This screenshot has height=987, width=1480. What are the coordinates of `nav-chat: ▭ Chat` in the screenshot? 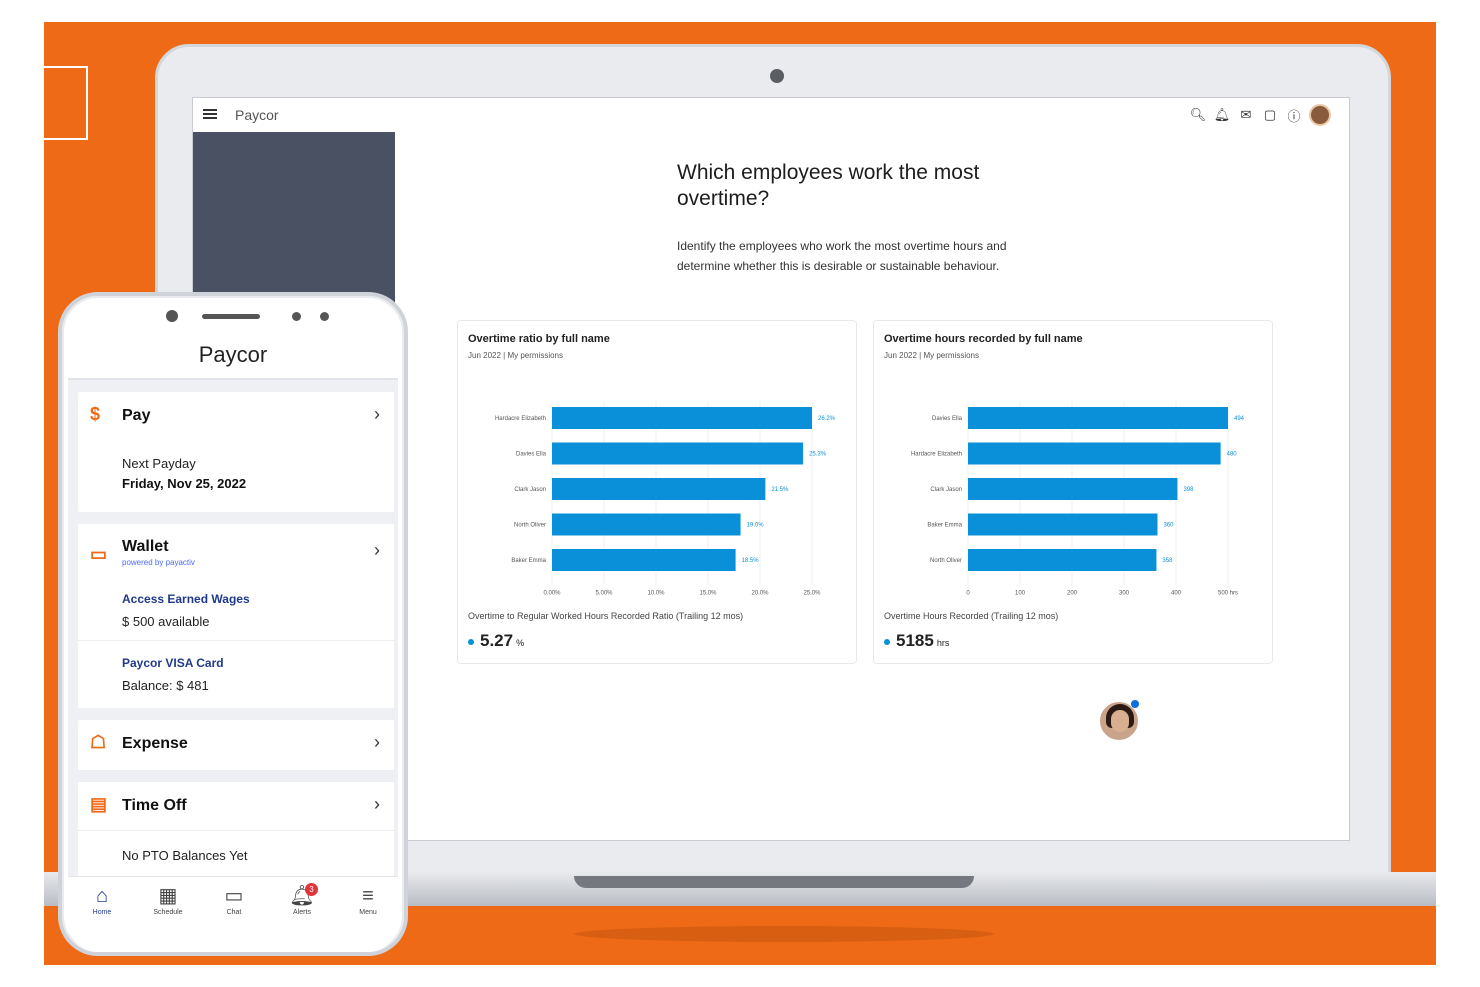 It's located at (234, 899).